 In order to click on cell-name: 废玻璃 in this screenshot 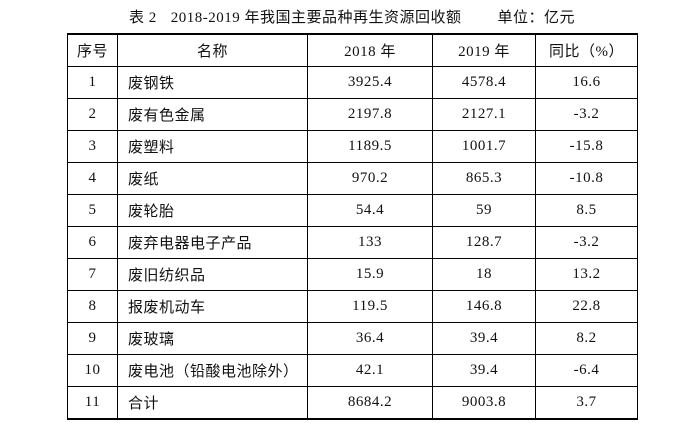, I will do `click(212, 338)`.